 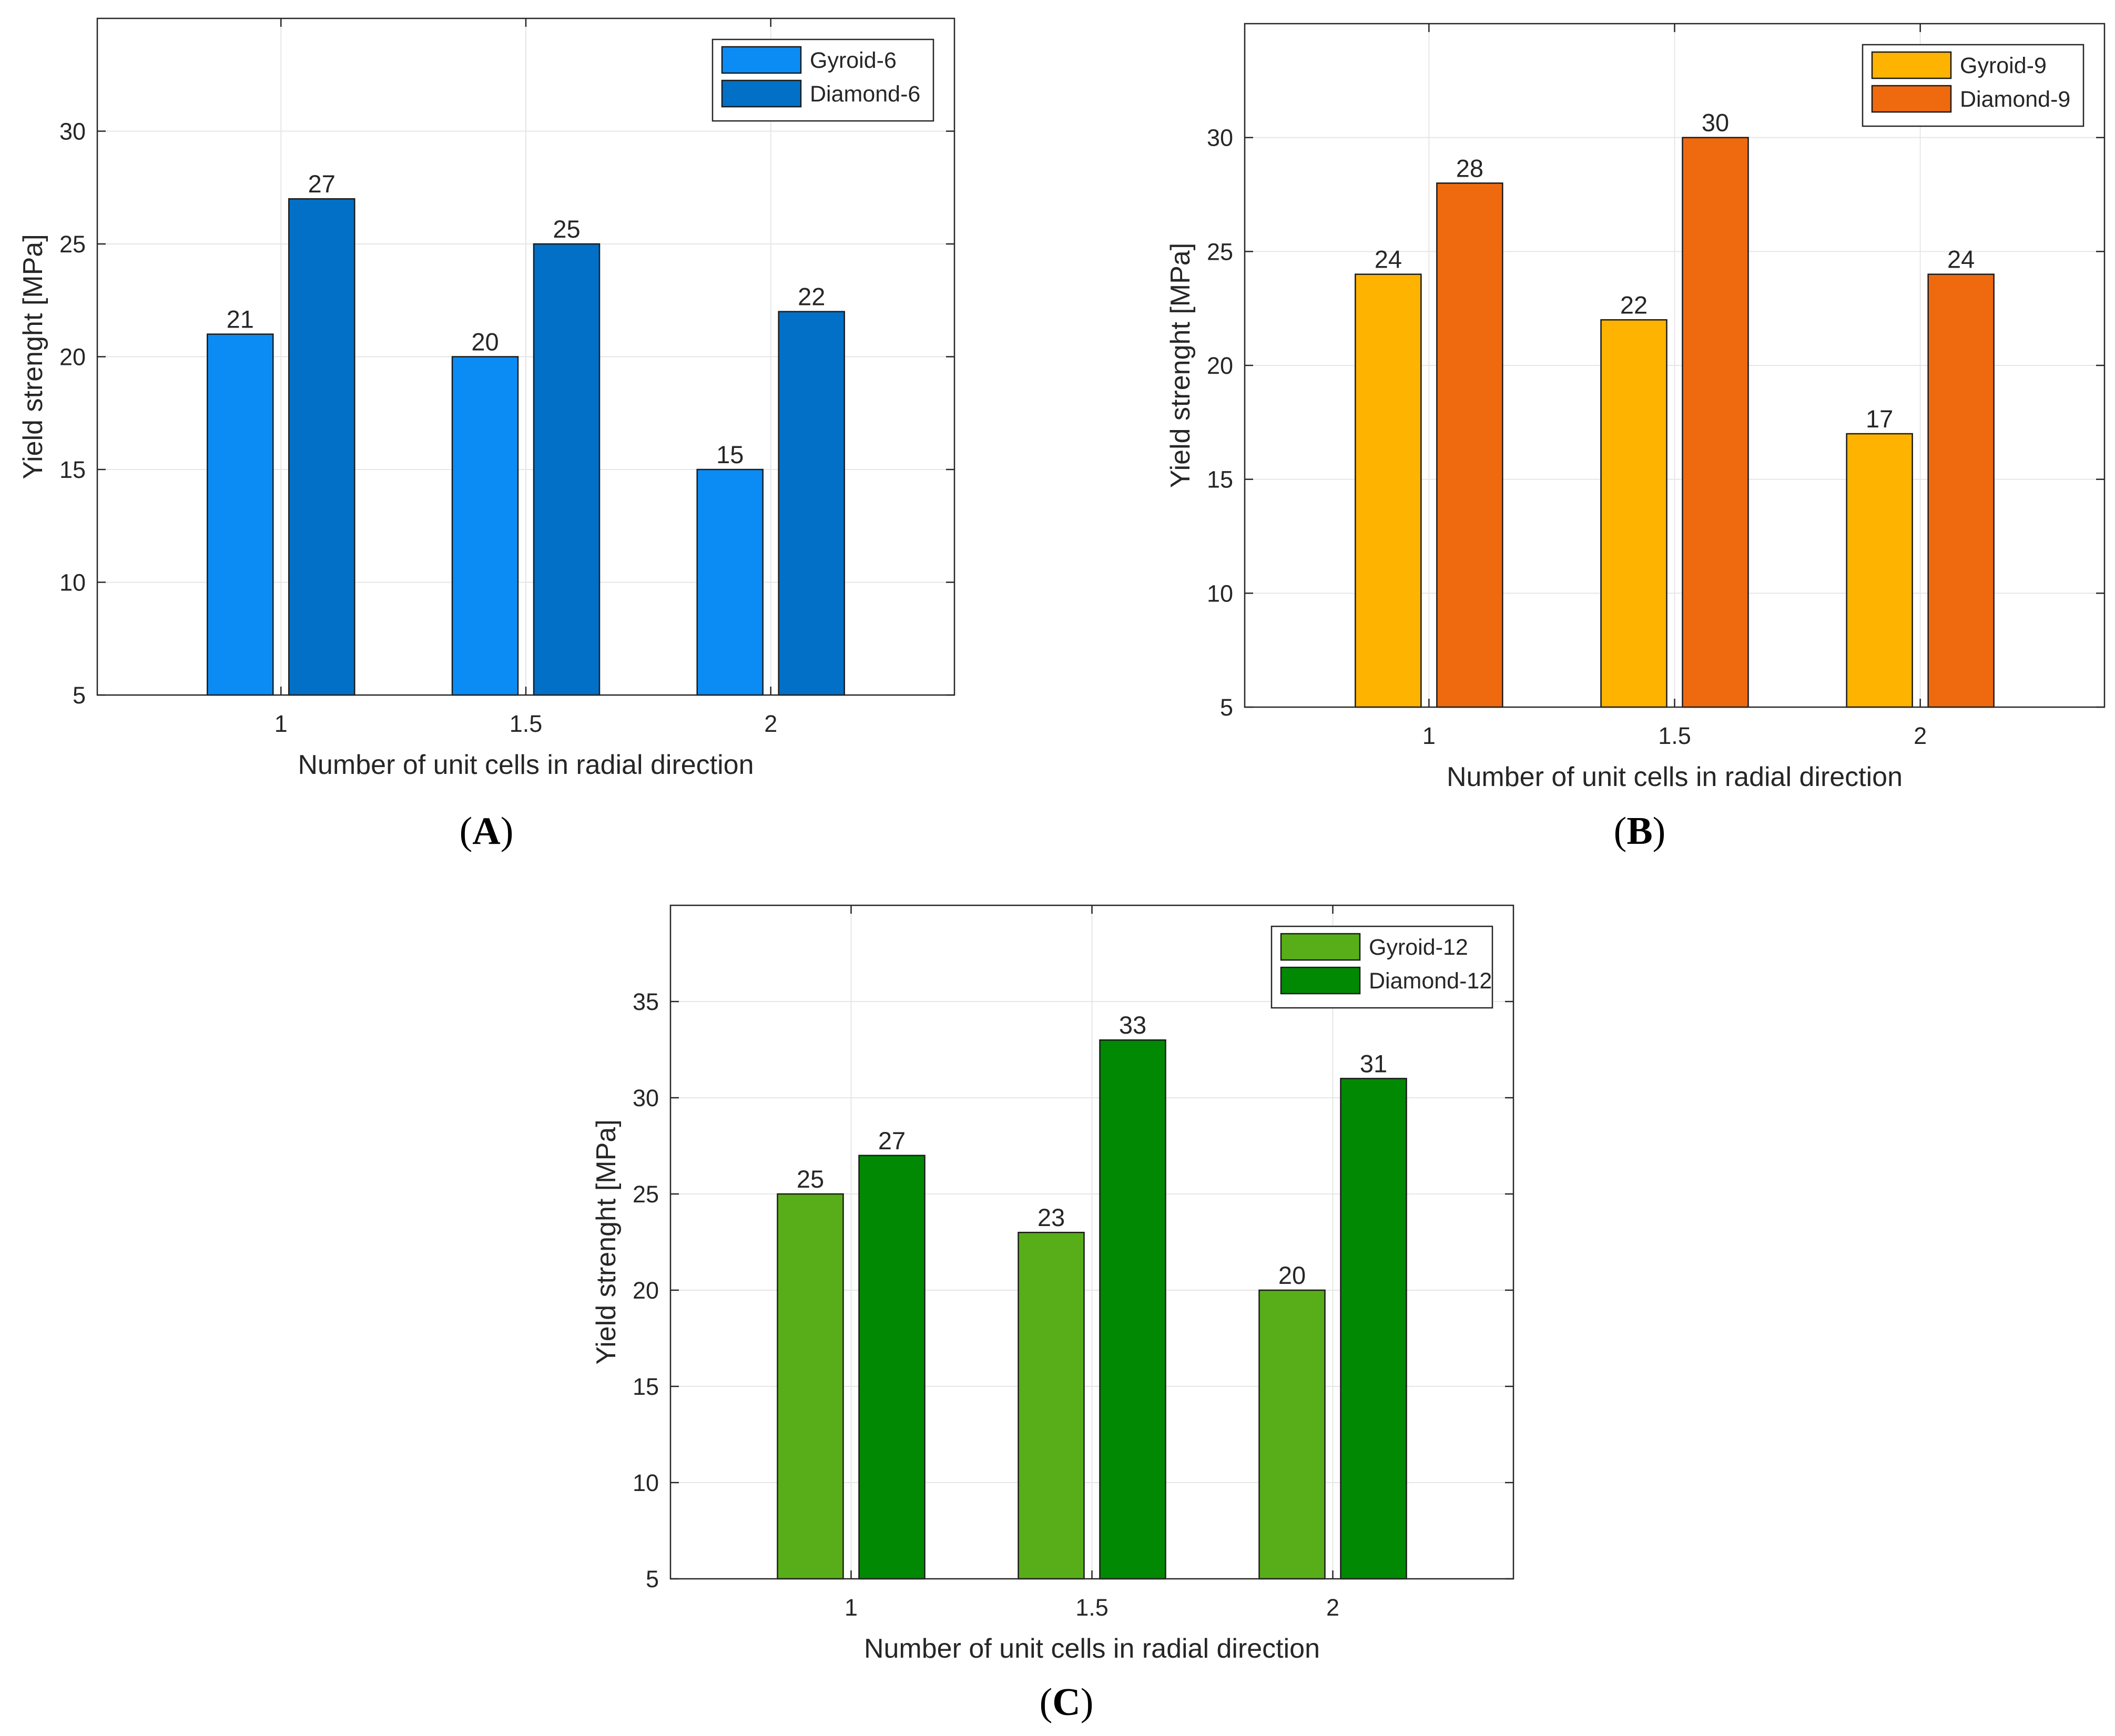 What do you see at coordinates (1418, 948) in the screenshot?
I see `legend-entry: Gyroid-12` at bounding box center [1418, 948].